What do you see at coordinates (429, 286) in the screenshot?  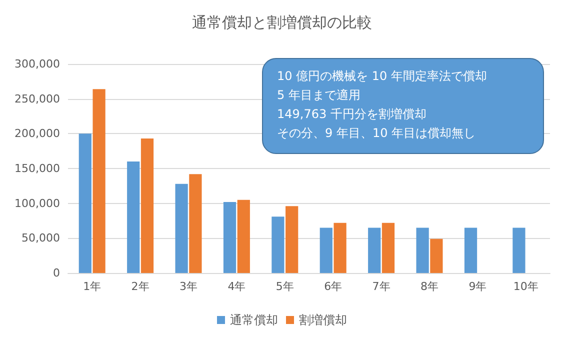 I see `x-tick-label: 8年` at bounding box center [429, 286].